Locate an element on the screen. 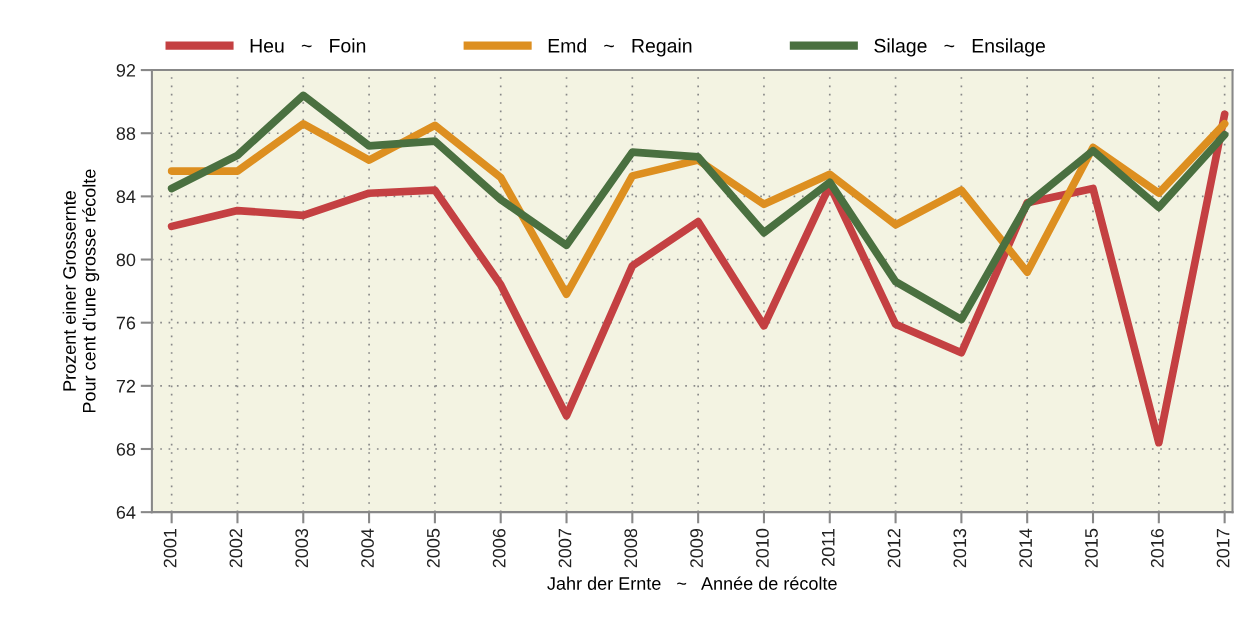 The width and height of the screenshot is (1235, 637). y-tick-label: 80 is located at coordinates (126, 260).